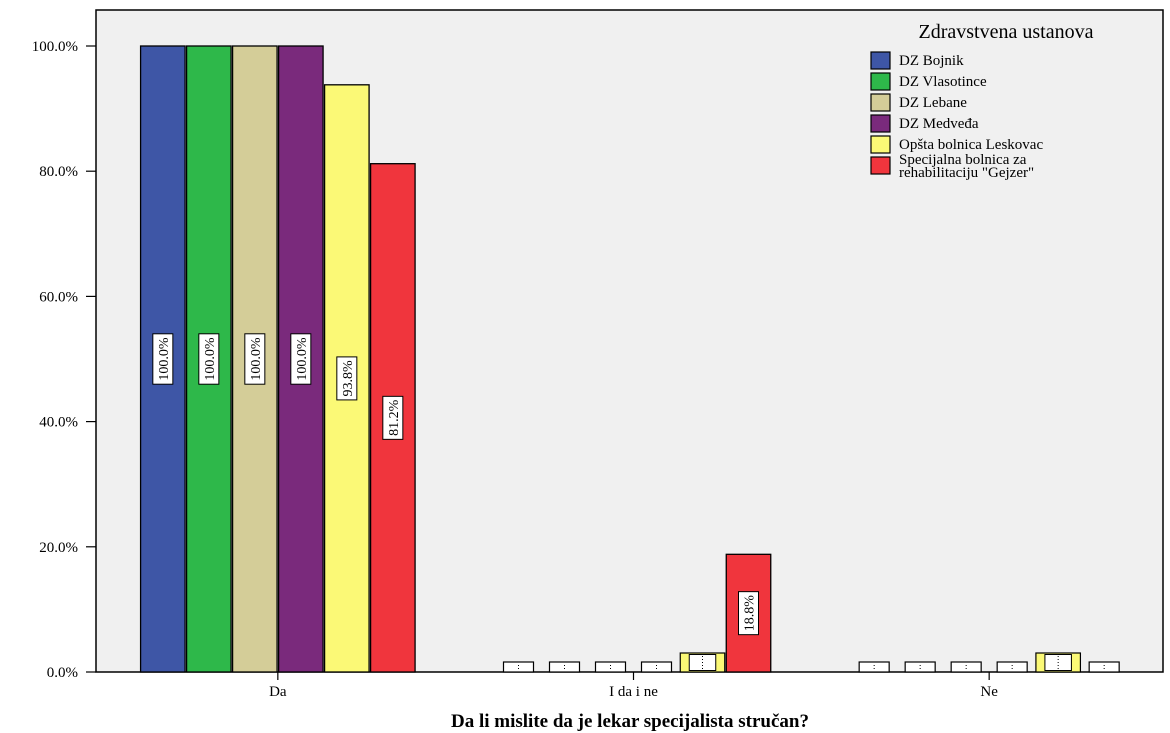 The image size is (1170, 733). I want to click on data-label-6-1: 81.2%, so click(393, 417).